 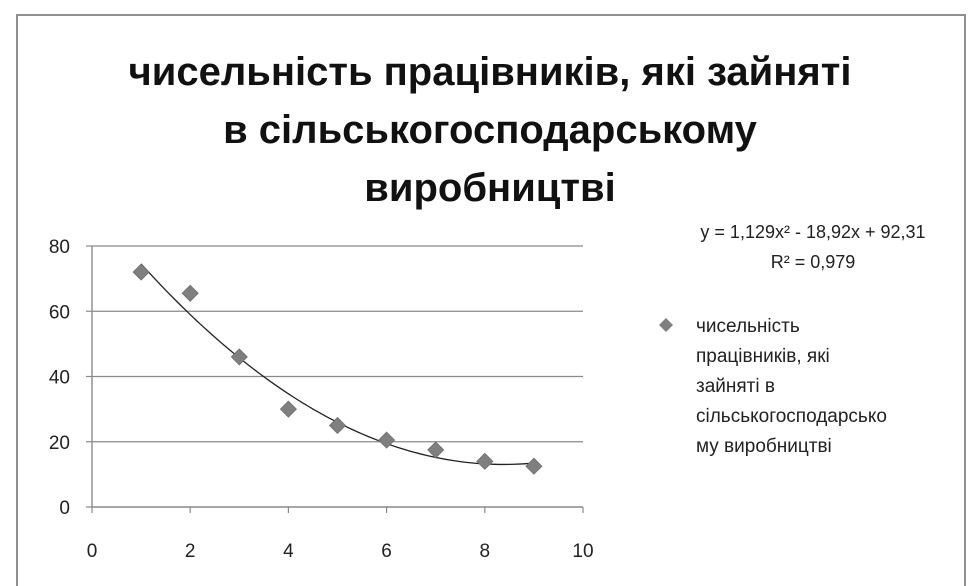 What do you see at coordinates (812, 247) in the screenshot?
I see `trendline-equation: y = 1,129x² - 18,92x + 92,31 R² = 0,979` at bounding box center [812, 247].